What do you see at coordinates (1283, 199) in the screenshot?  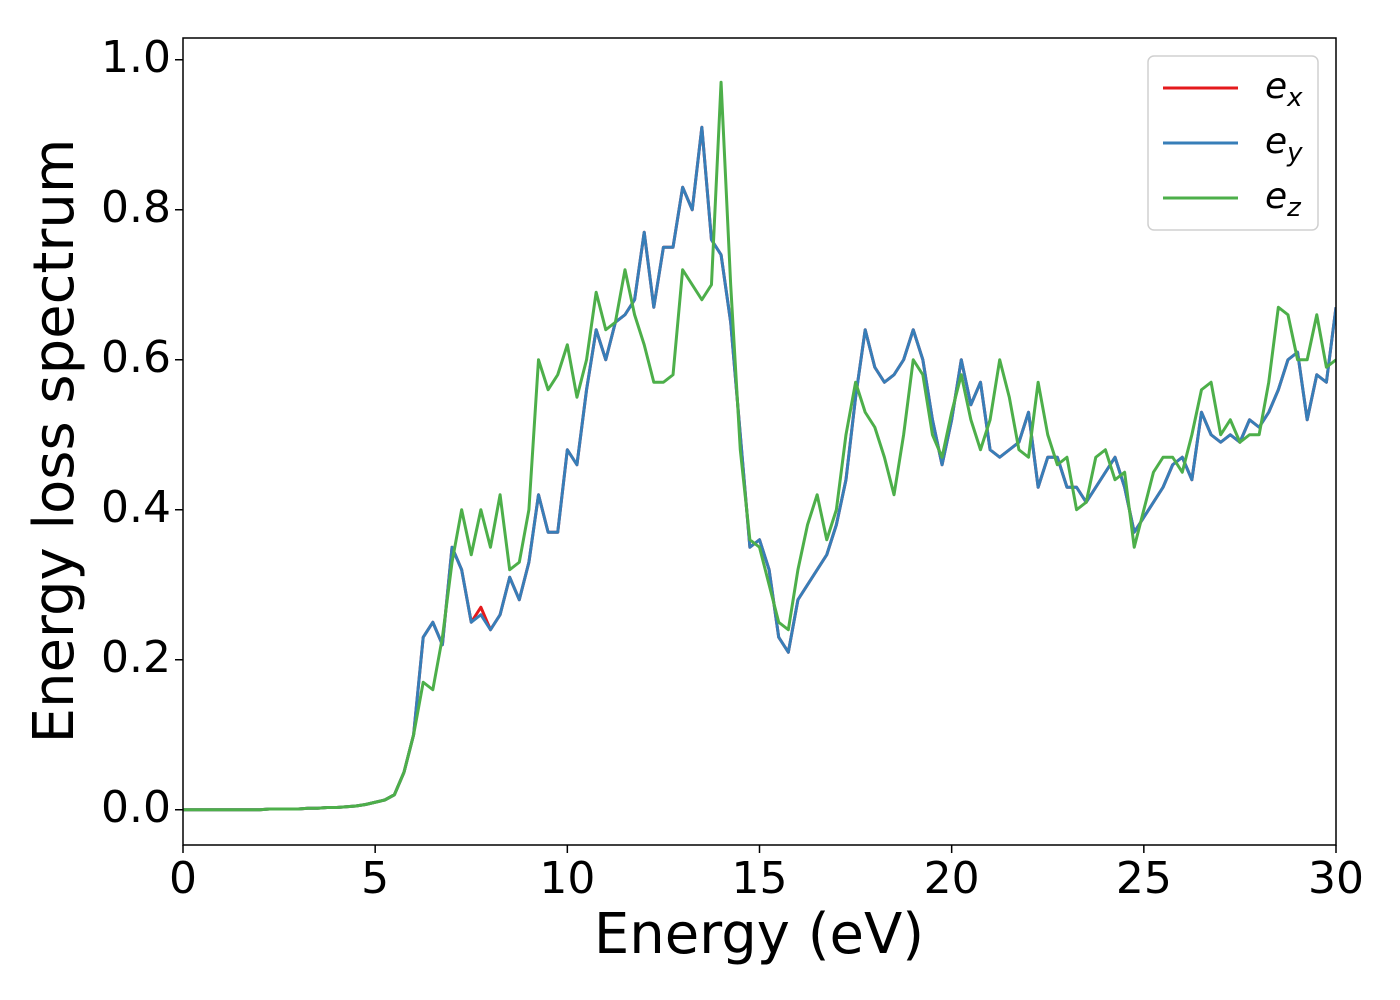 I see `legend-label: ez` at bounding box center [1283, 199].